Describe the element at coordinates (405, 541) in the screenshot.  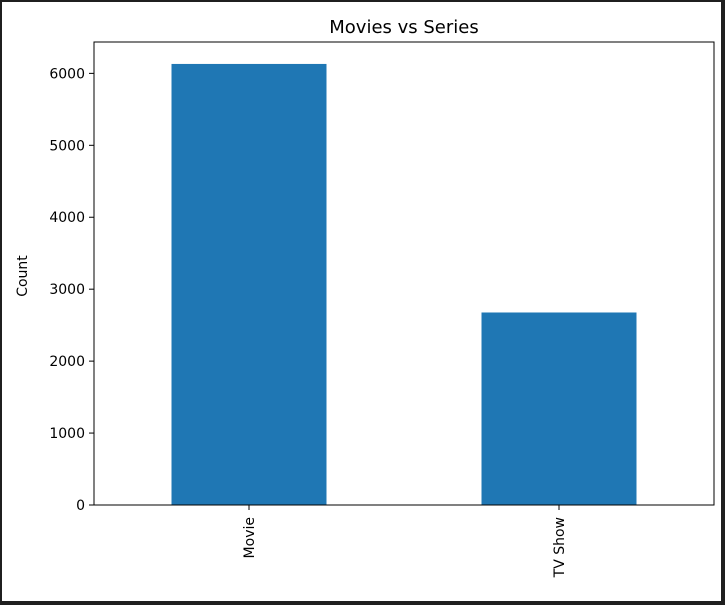
I see `x-axis: Movie TV Show` at that location.